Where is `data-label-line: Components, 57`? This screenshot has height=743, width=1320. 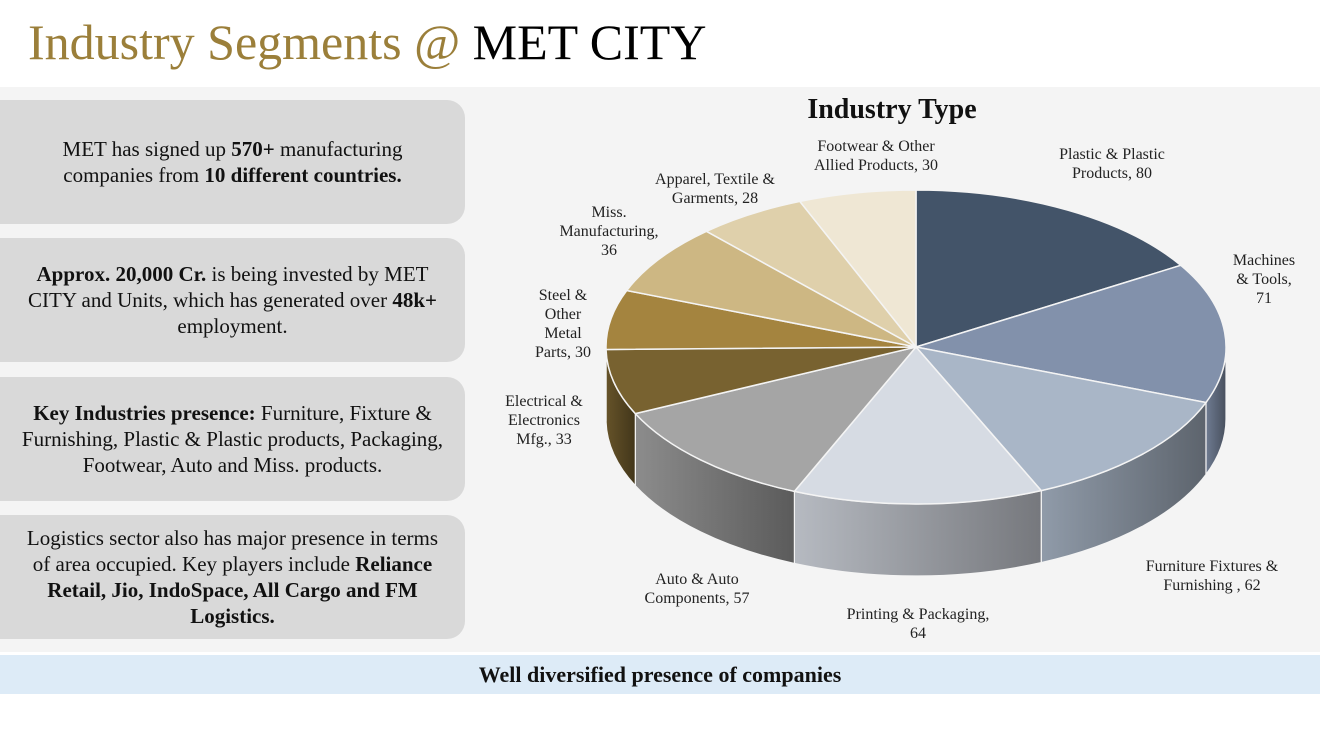 data-label-line: Components, 57 is located at coordinates (697, 598).